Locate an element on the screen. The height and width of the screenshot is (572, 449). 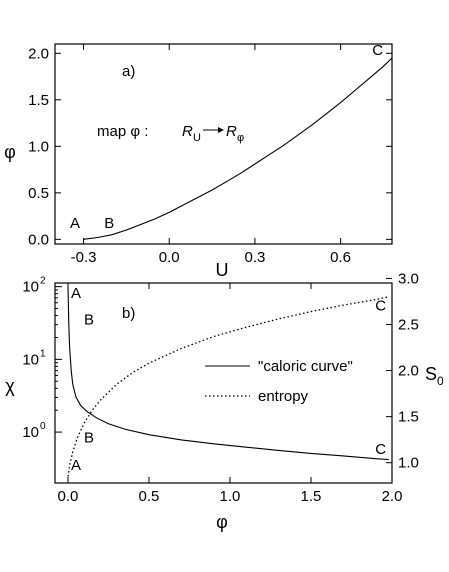
panel-a-point-label: A is located at coordinates (75, 223).